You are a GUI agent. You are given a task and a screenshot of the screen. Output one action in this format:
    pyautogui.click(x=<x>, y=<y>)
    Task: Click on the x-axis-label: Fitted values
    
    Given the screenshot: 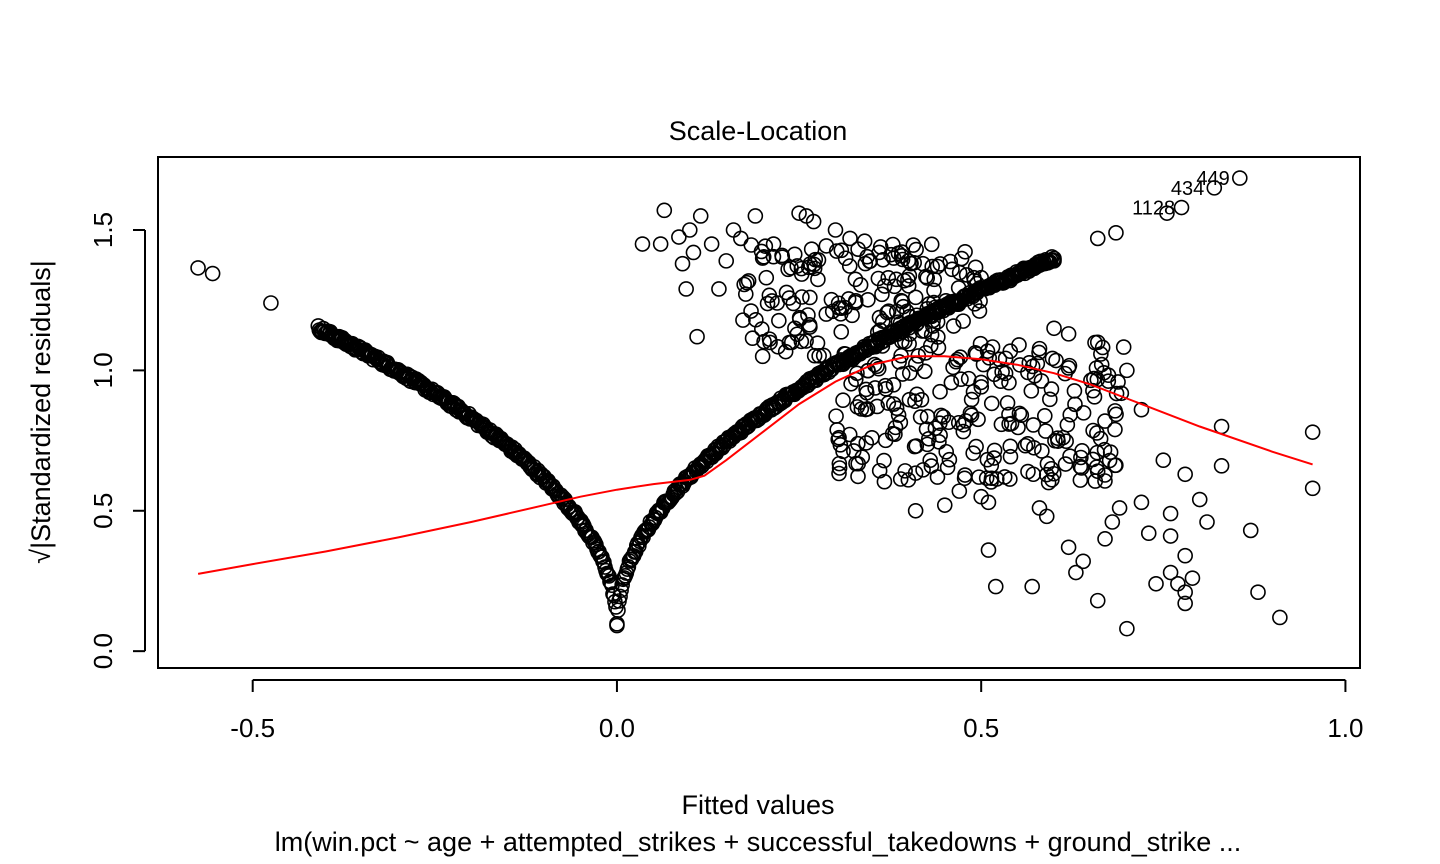 What is the action you would take?
    pyautogui.click(x=757, y=805)
    